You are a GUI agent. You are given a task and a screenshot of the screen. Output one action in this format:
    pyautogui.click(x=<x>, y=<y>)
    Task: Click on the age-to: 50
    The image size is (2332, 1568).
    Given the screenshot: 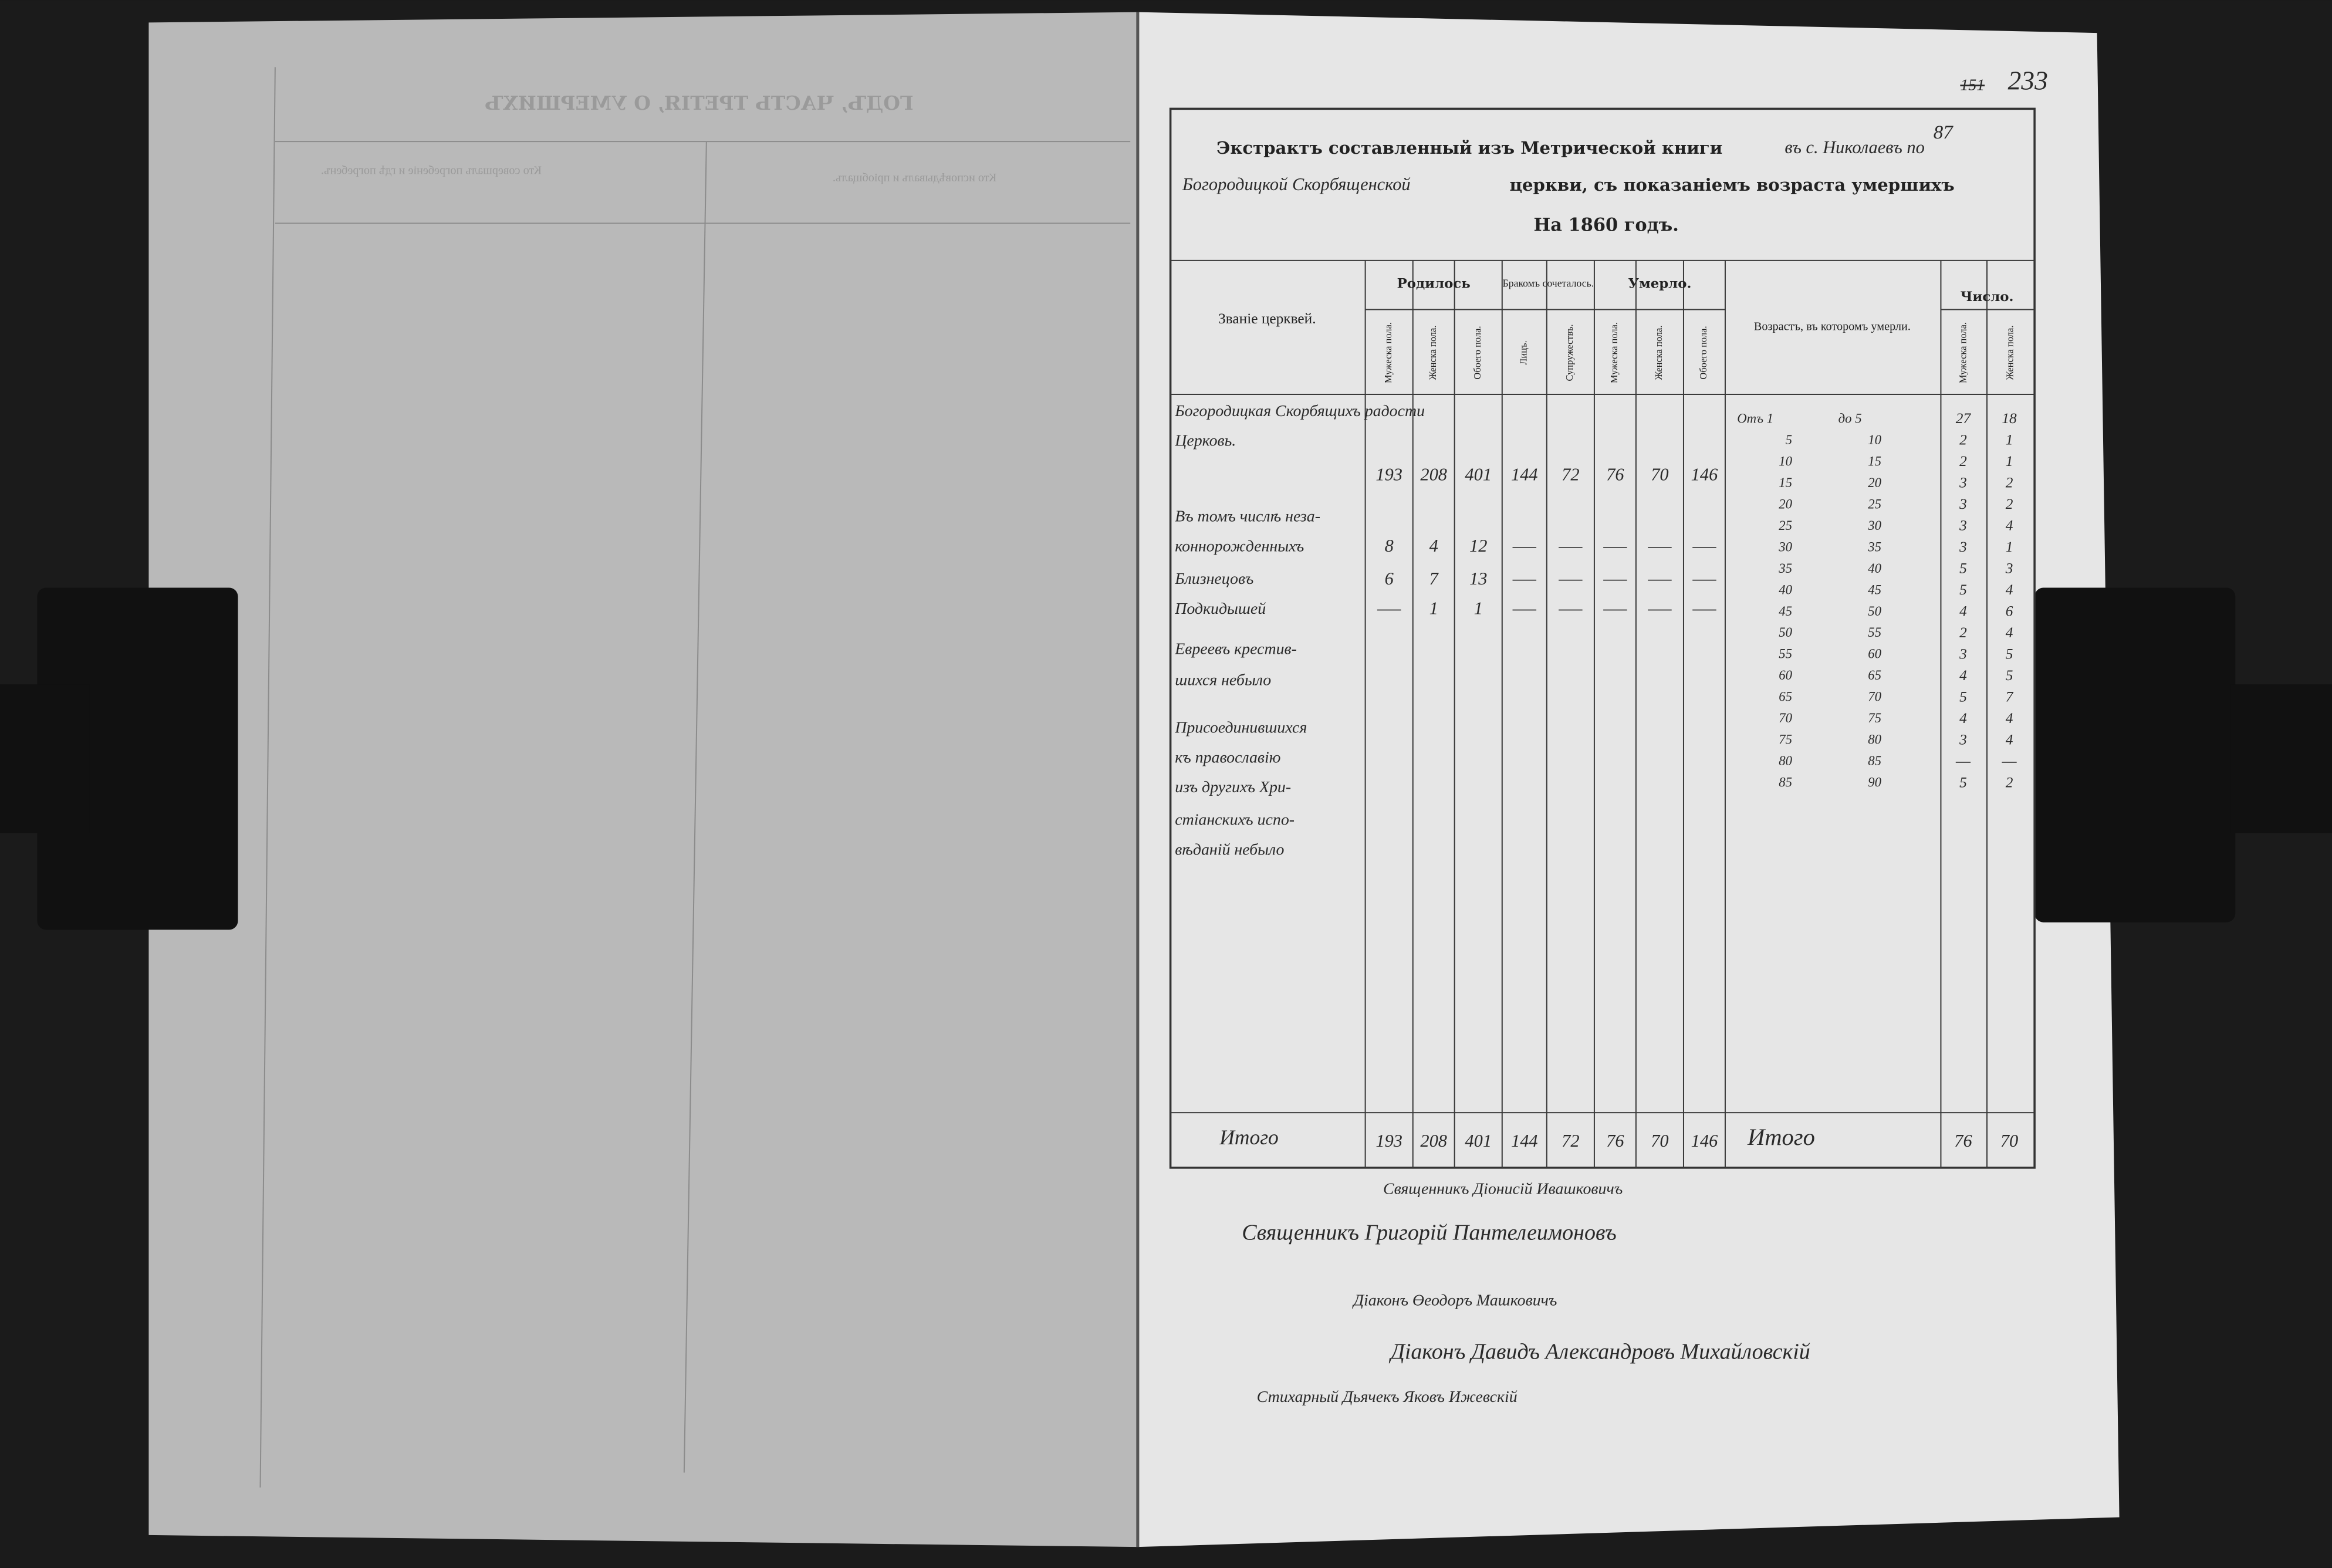 What is the action you would take?
    pyautogui.click(x=1874, y=611)
    